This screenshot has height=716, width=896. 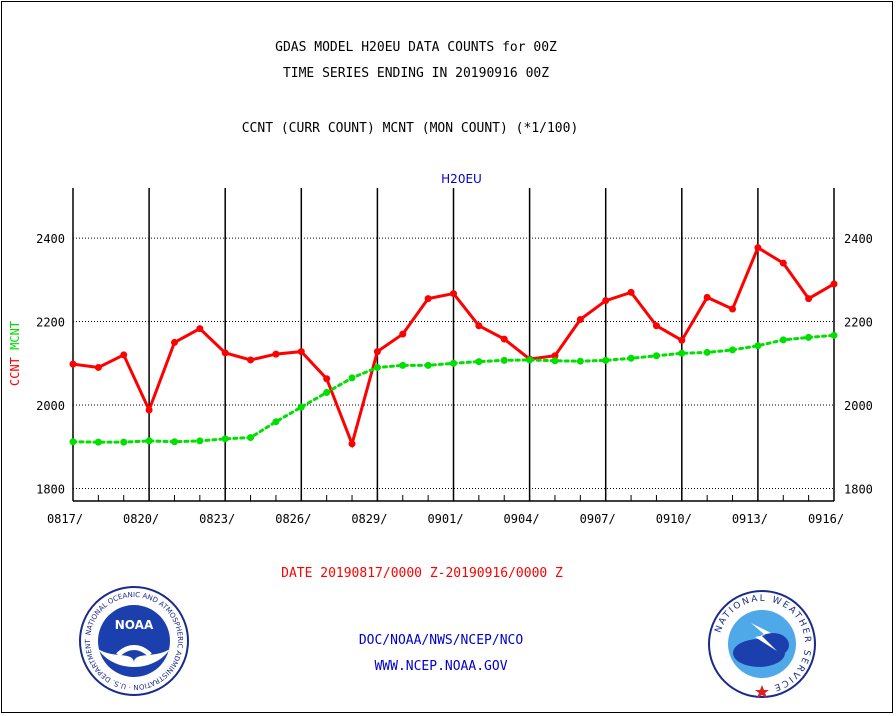 I want to click on y-tick-label-right: 2400, so click(x=858, y=239).